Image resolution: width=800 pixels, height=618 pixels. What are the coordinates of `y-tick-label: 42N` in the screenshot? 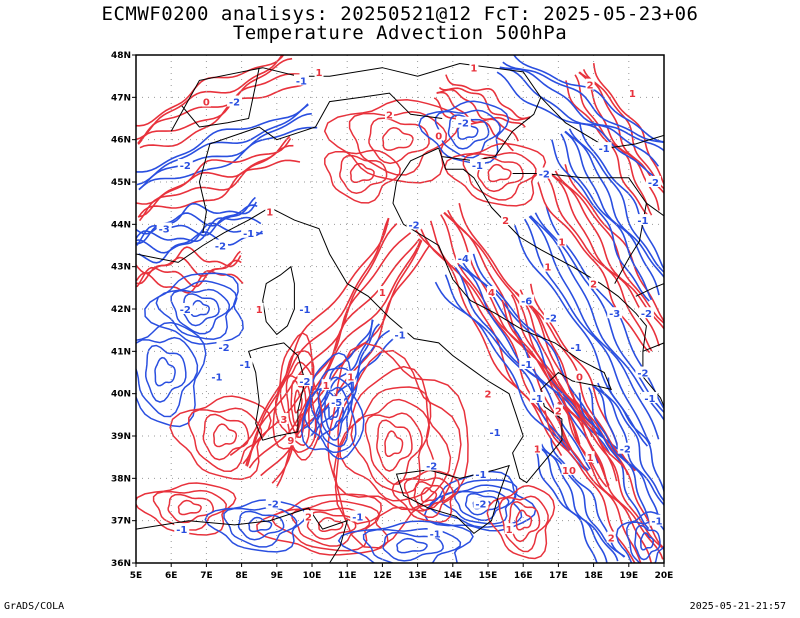 It's located at (121, 310).